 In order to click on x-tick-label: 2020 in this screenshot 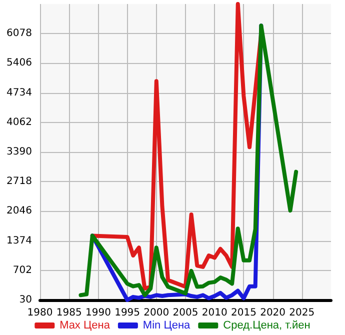, I will do `click(273, 313)`.